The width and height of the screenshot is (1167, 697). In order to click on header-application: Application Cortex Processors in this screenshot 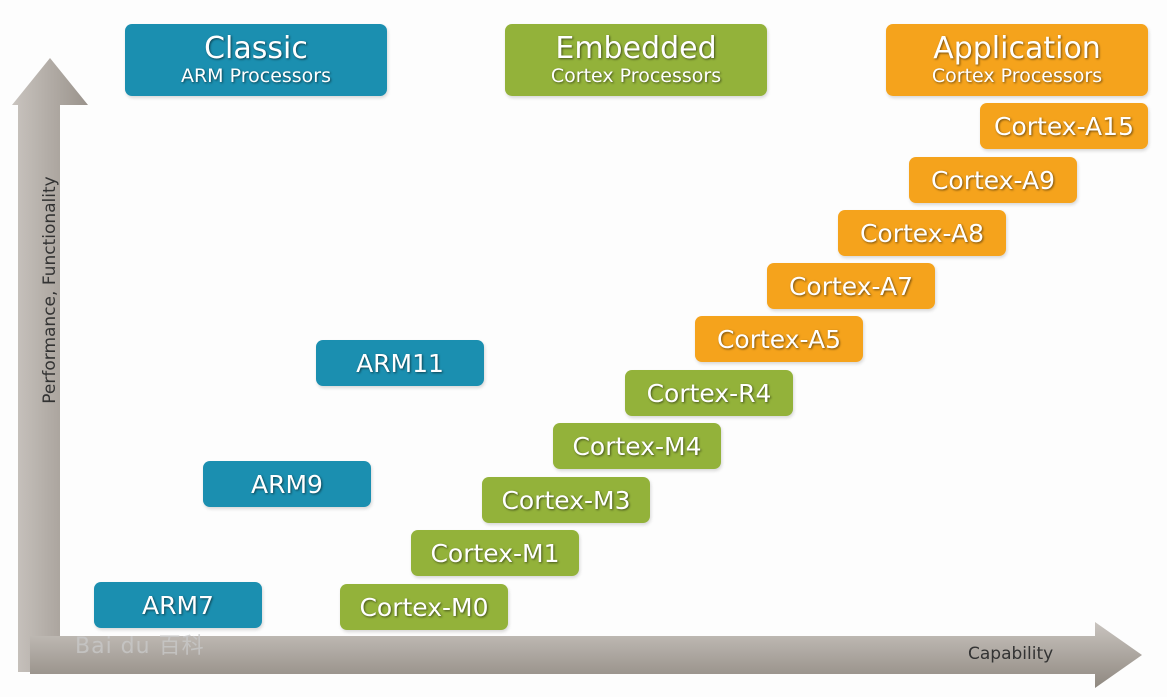, I will do `click(1017, 60)`.